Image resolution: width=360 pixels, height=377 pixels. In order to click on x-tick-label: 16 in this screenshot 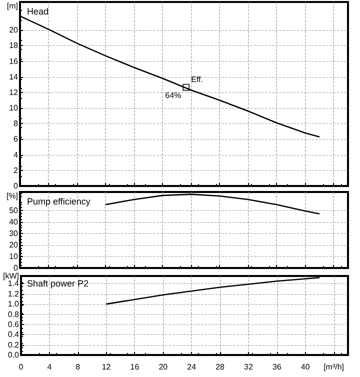, I will do `click(135, 367)`.